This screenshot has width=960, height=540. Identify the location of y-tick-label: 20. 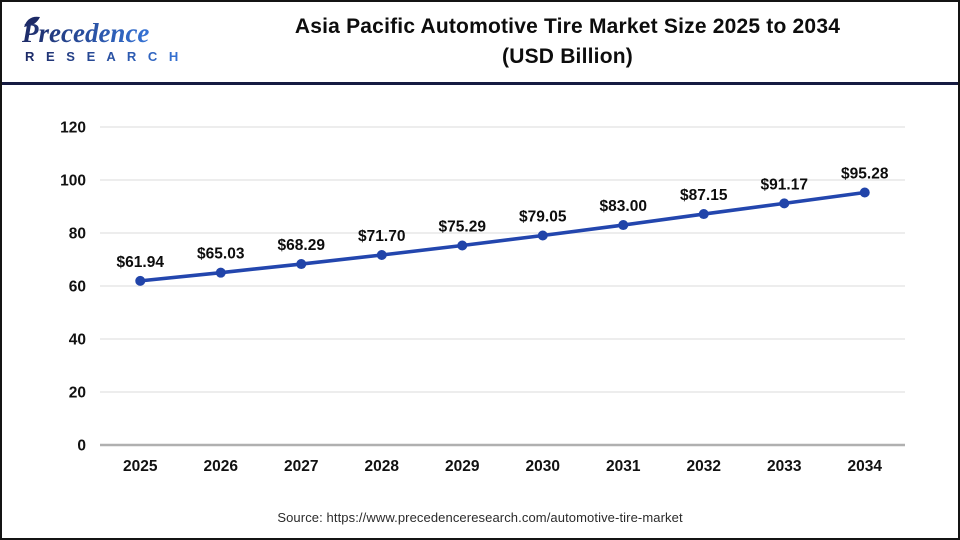
(77, 393).